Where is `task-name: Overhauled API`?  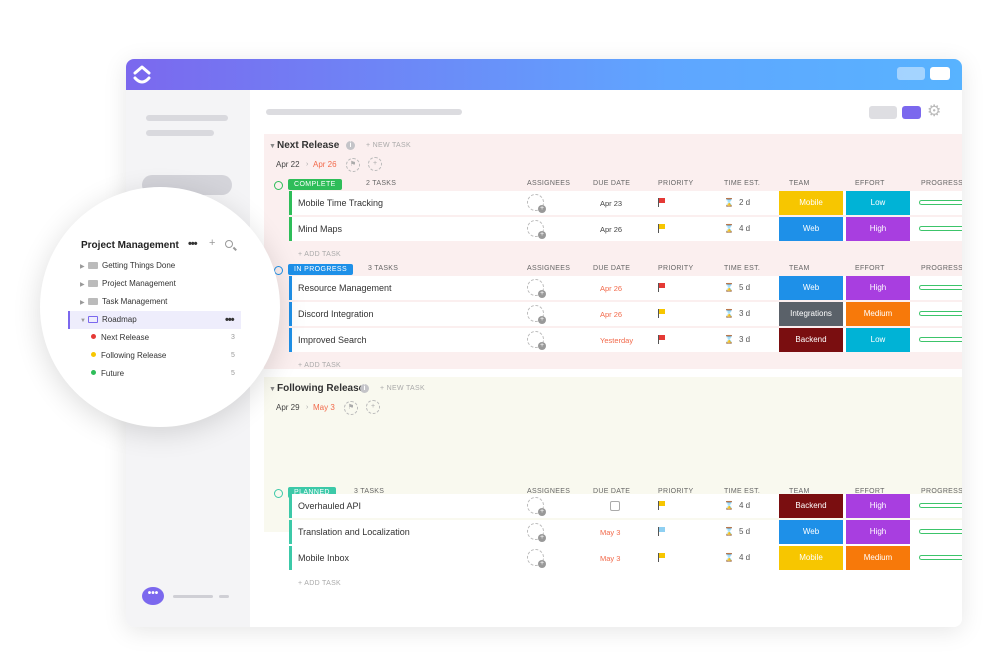
task-name: Overhauled API is located at coordinates (330, 506).